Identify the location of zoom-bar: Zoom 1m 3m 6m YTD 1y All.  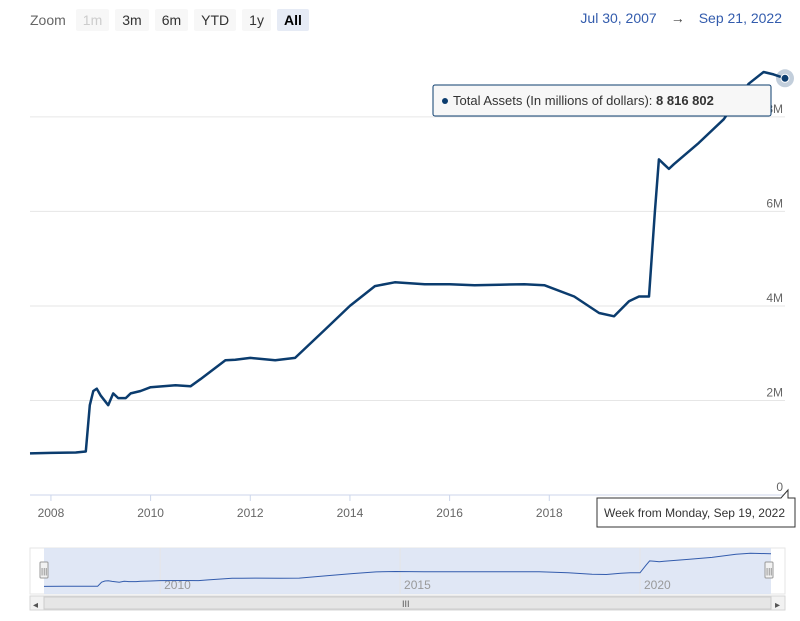
(169, 20).